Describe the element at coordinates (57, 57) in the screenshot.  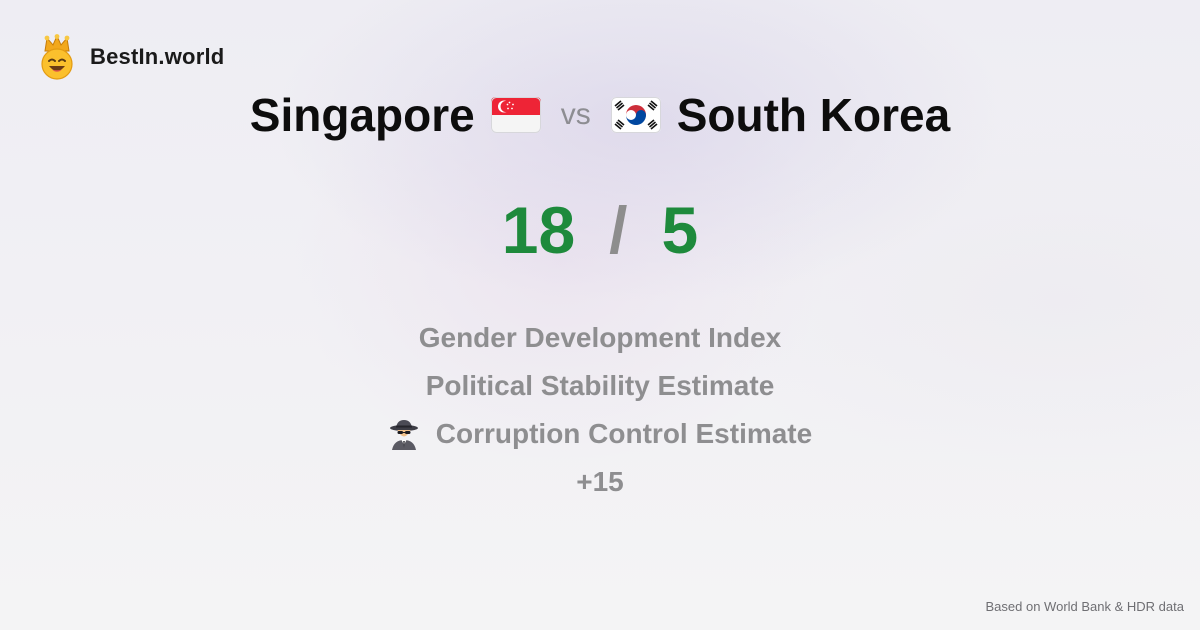
I see `crown-smiley-icon` at that location.